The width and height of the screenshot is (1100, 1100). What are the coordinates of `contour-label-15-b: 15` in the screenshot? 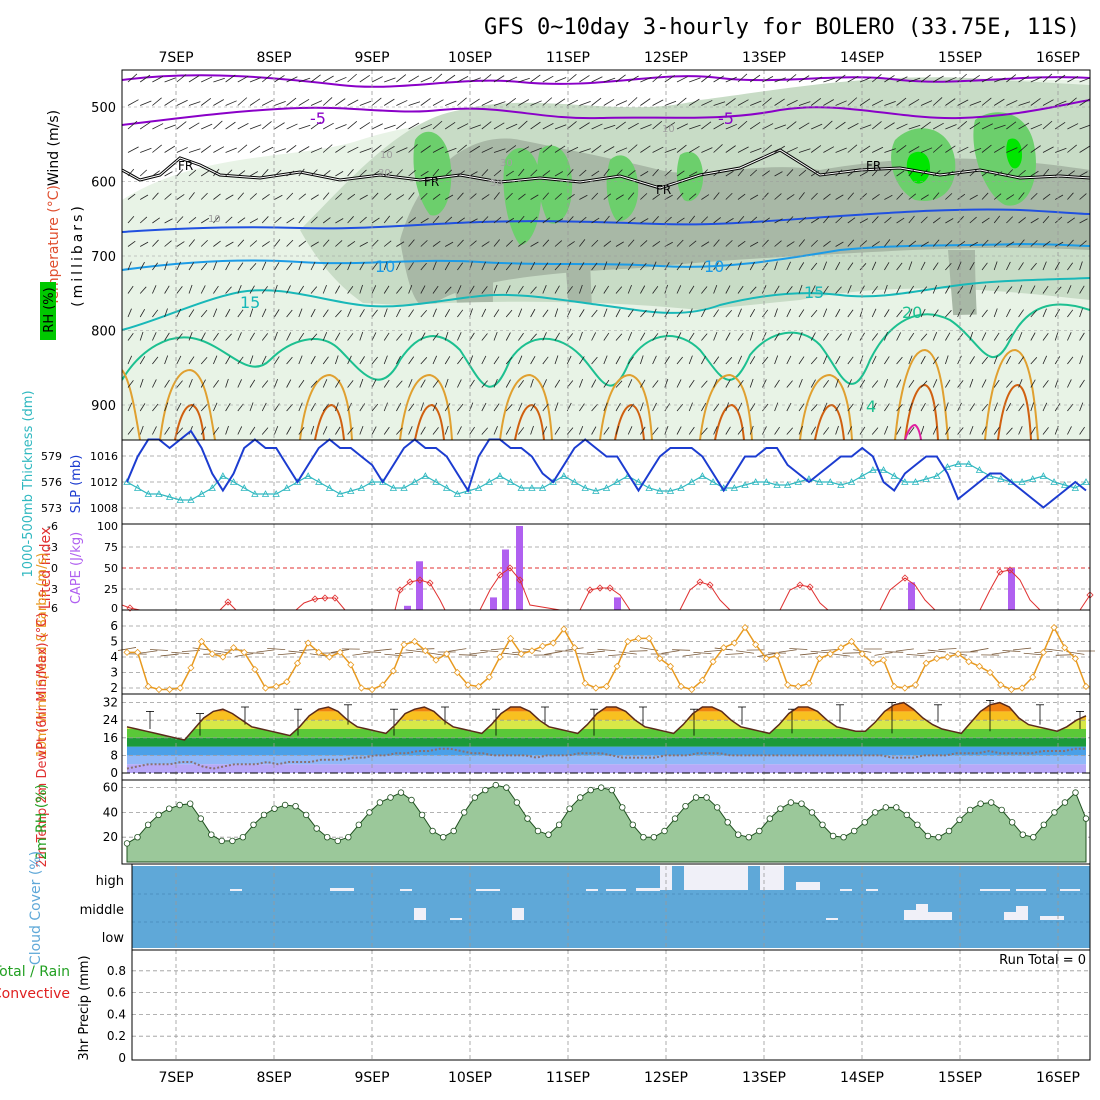 It's located at (814, 292).